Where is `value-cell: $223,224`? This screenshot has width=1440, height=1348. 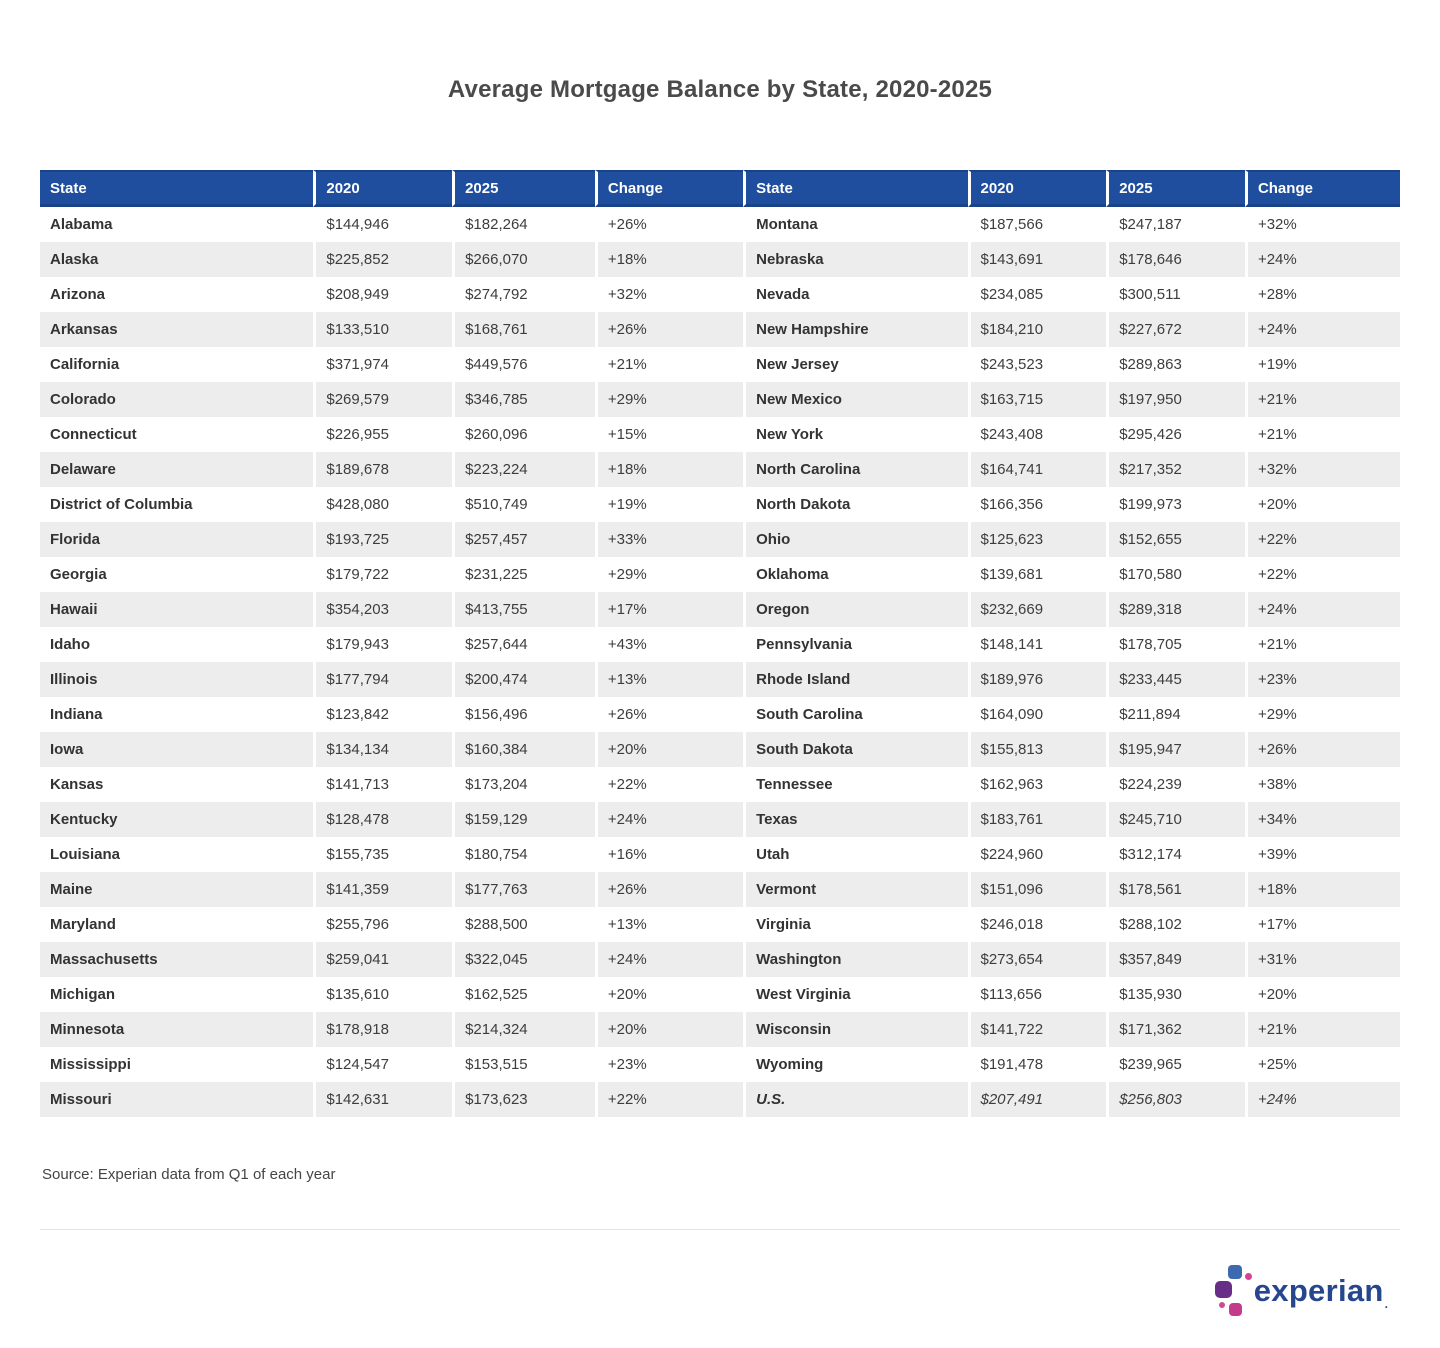 value-cell: $223,224 is located at coordinates (523, 469).